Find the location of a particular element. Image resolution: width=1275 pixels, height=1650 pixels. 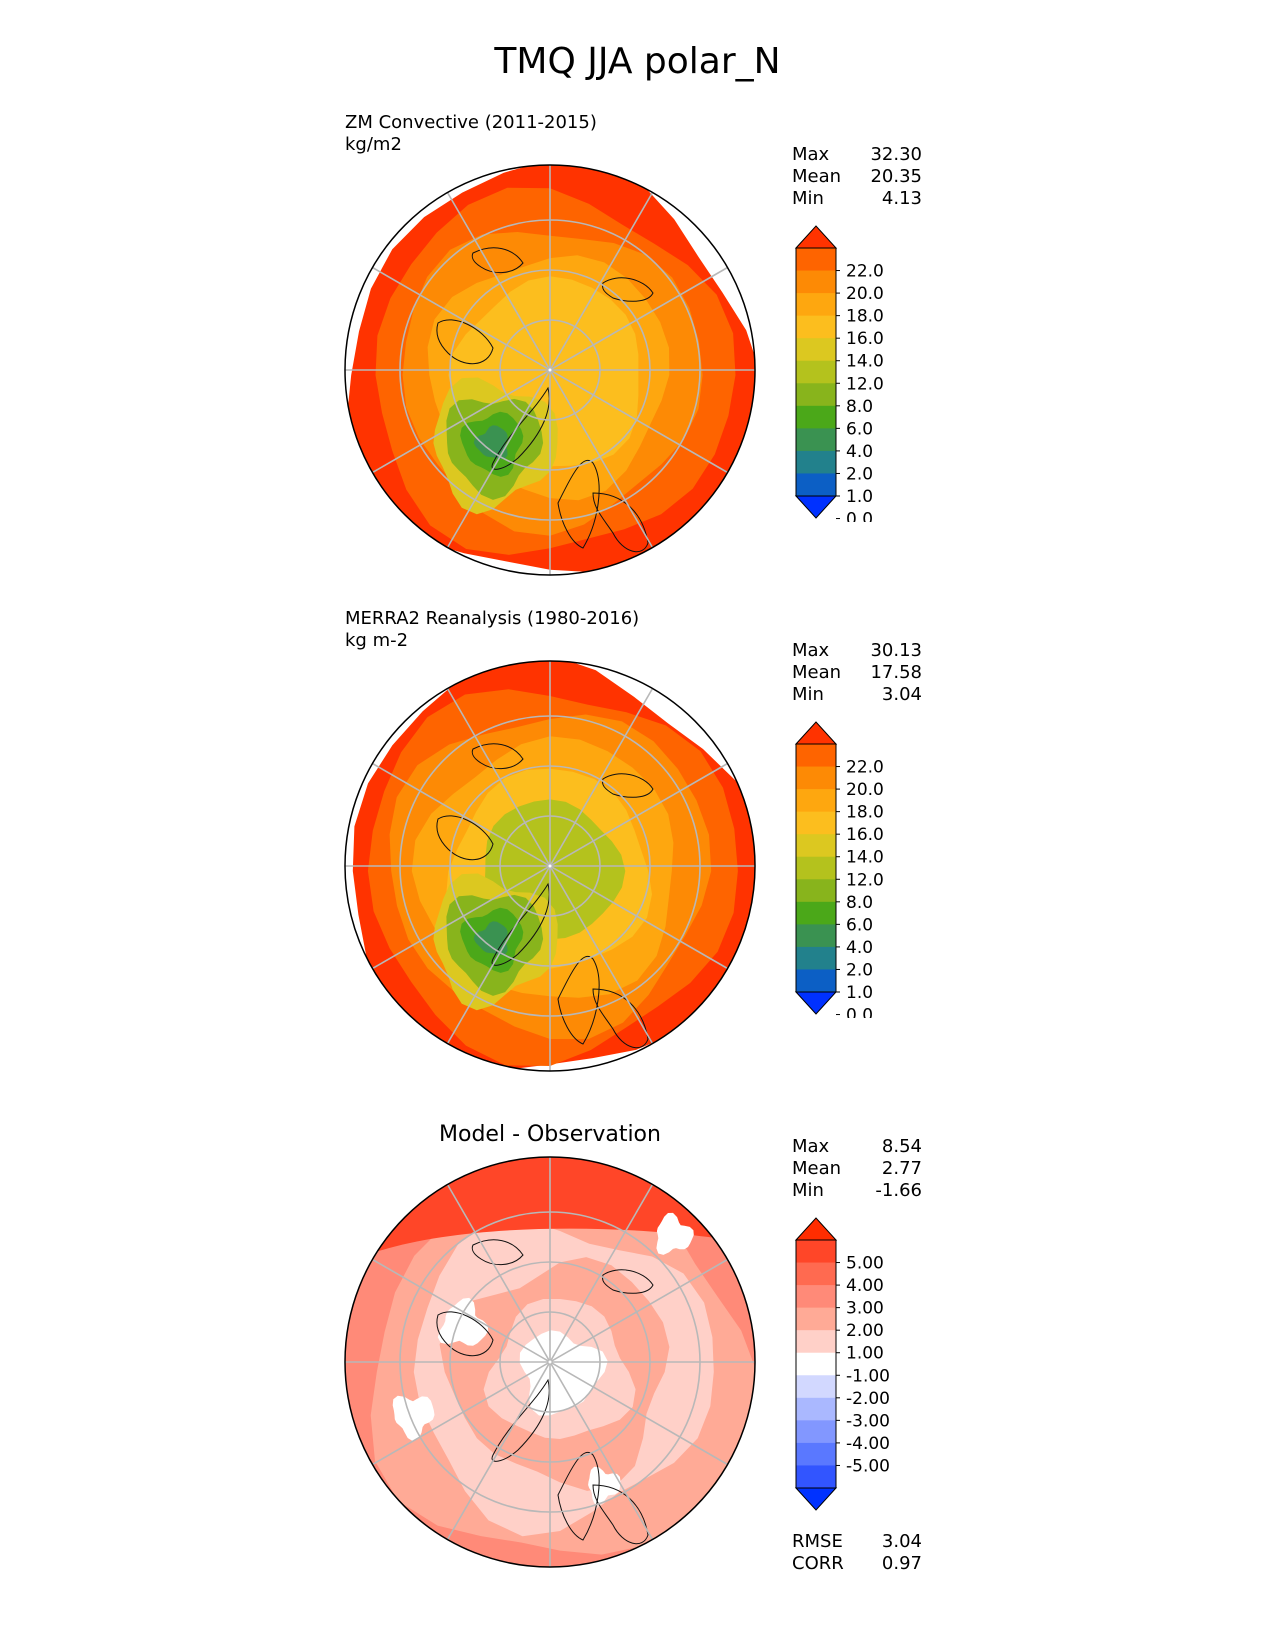

panel-2-stats: Max 30.13 Mean 17.58 Min 3.04 is located at coordinates (857, 673).